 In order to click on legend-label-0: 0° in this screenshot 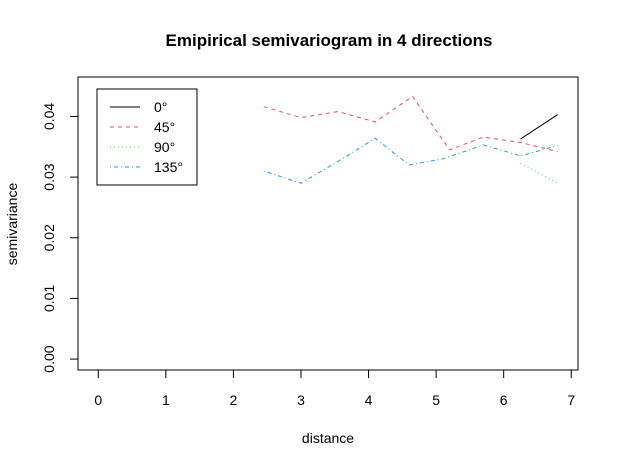, I will do `click(160, 107)`.